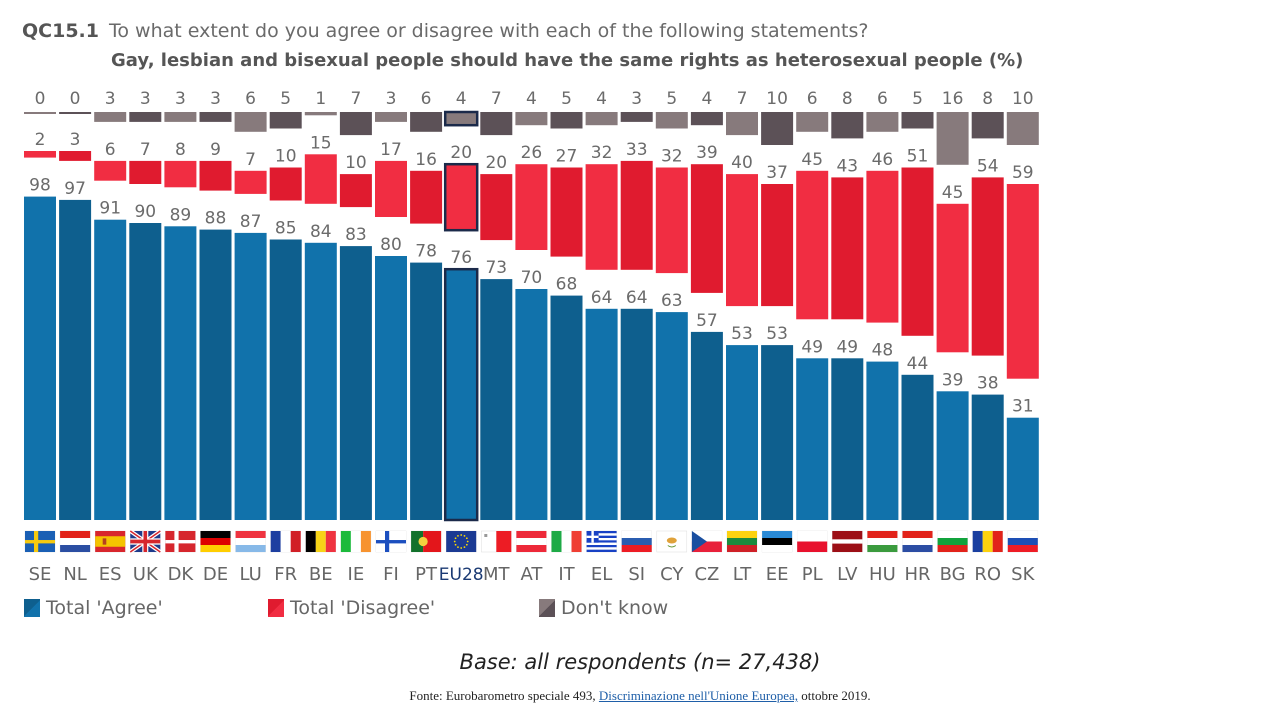 The image size is (1280, 720). I want to click on agree-value-lu: 87, so click(251, 222).